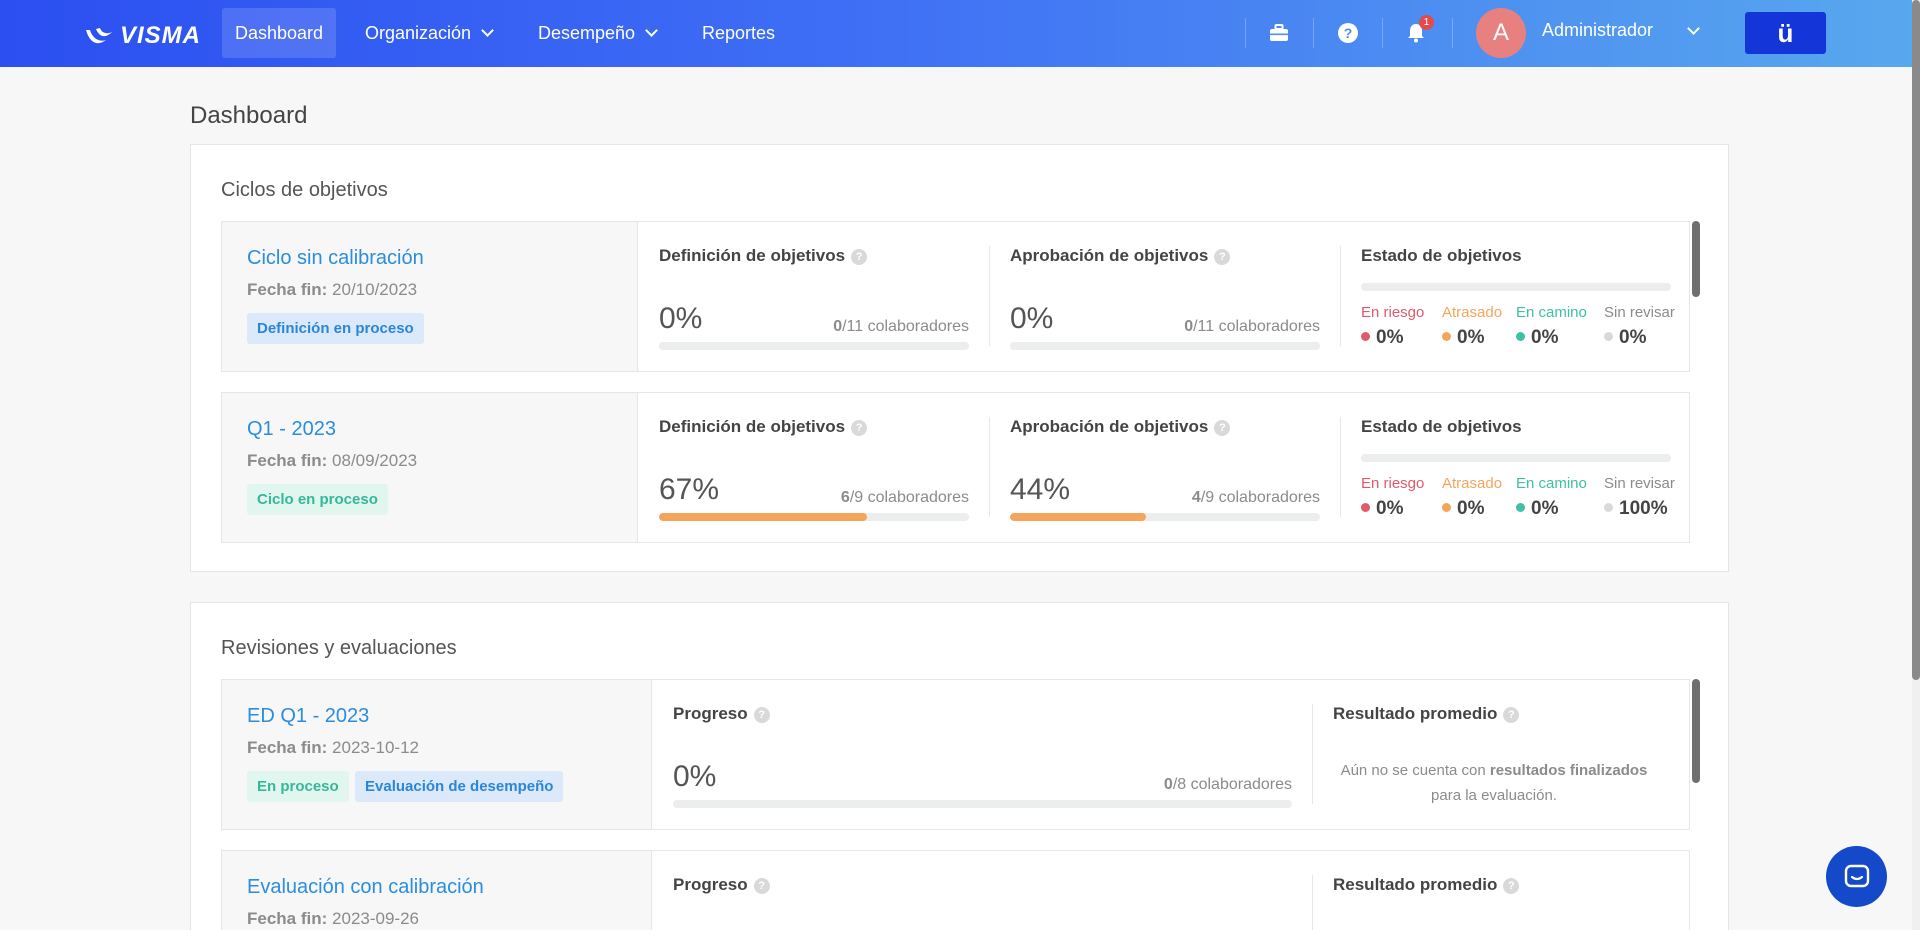 The width and height of the screenshot is (1920, 930). What do you see at coordinates (1598, 30) in the screenshot?
I see `user-name: Administrador` at bounding box center [1598, 30].